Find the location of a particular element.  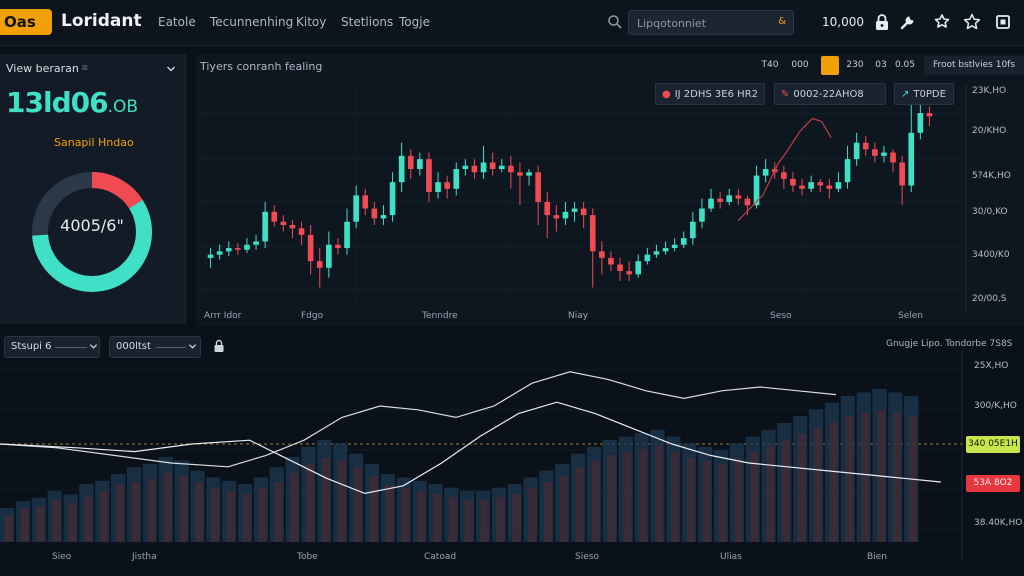

timeframe-button: T40 is located at coordinates (770, 65).